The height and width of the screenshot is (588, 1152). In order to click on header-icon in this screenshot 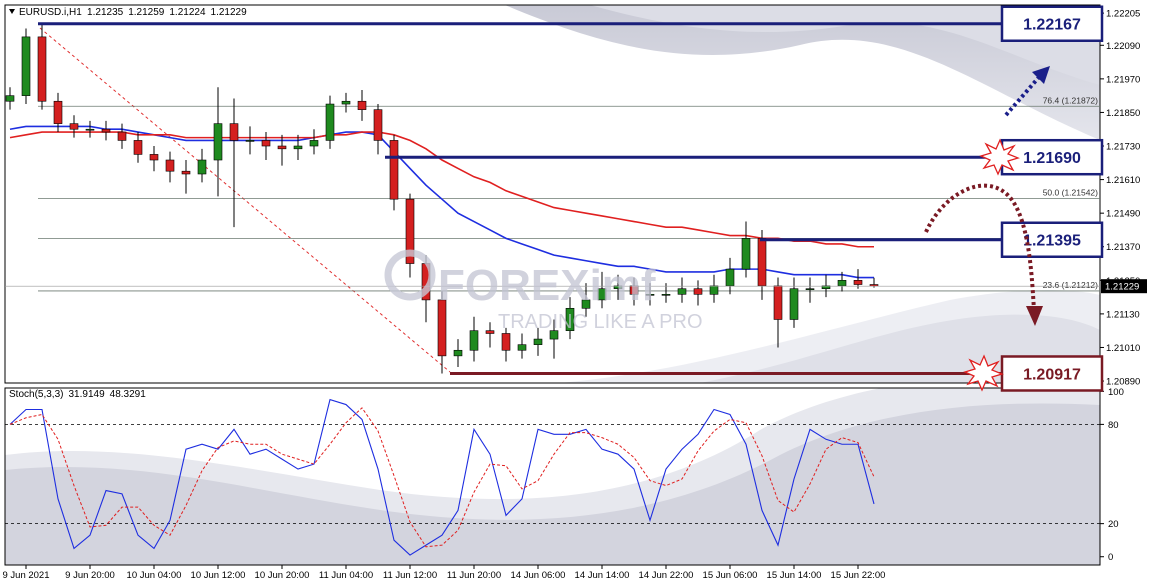, I will do `click(12, 11)`.